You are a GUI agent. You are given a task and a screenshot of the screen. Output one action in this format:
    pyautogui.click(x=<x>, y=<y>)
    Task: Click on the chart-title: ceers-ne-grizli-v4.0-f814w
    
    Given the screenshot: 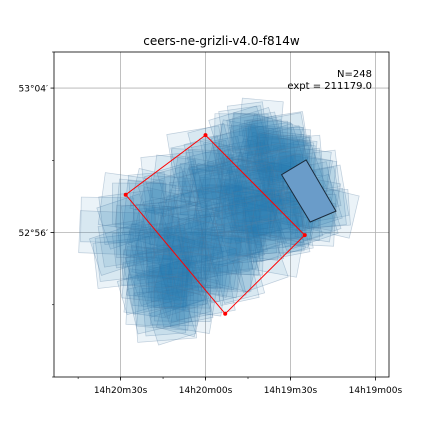 What is the action you would take?
    pyautogui.click(x=221, y=41)
    